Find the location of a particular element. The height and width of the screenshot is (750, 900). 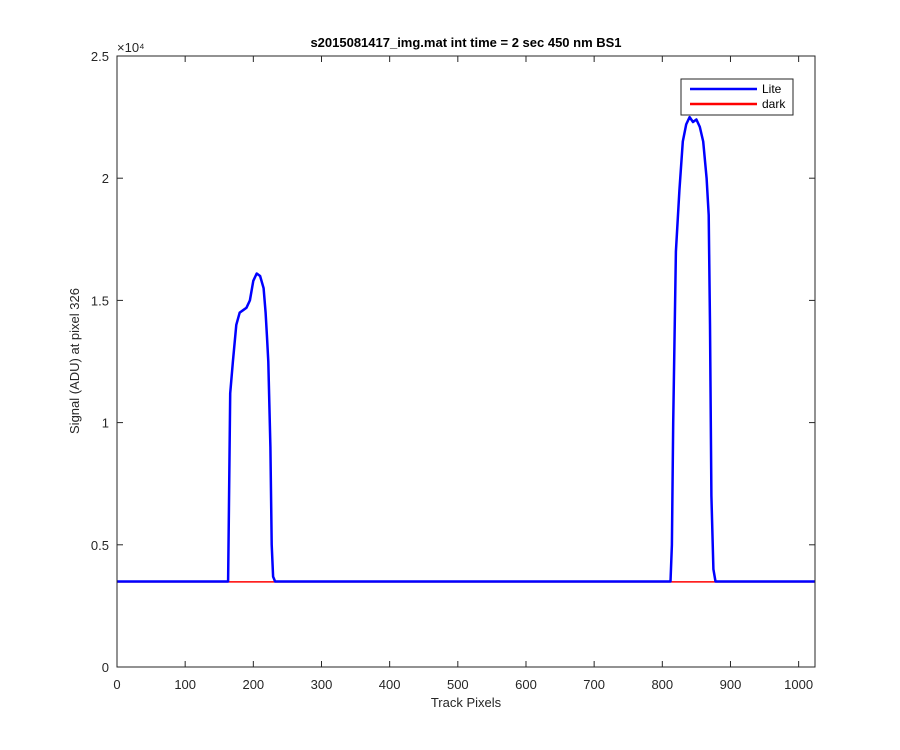

y-exponent-label: ×10⁴ is located at coordinates (131, 47).